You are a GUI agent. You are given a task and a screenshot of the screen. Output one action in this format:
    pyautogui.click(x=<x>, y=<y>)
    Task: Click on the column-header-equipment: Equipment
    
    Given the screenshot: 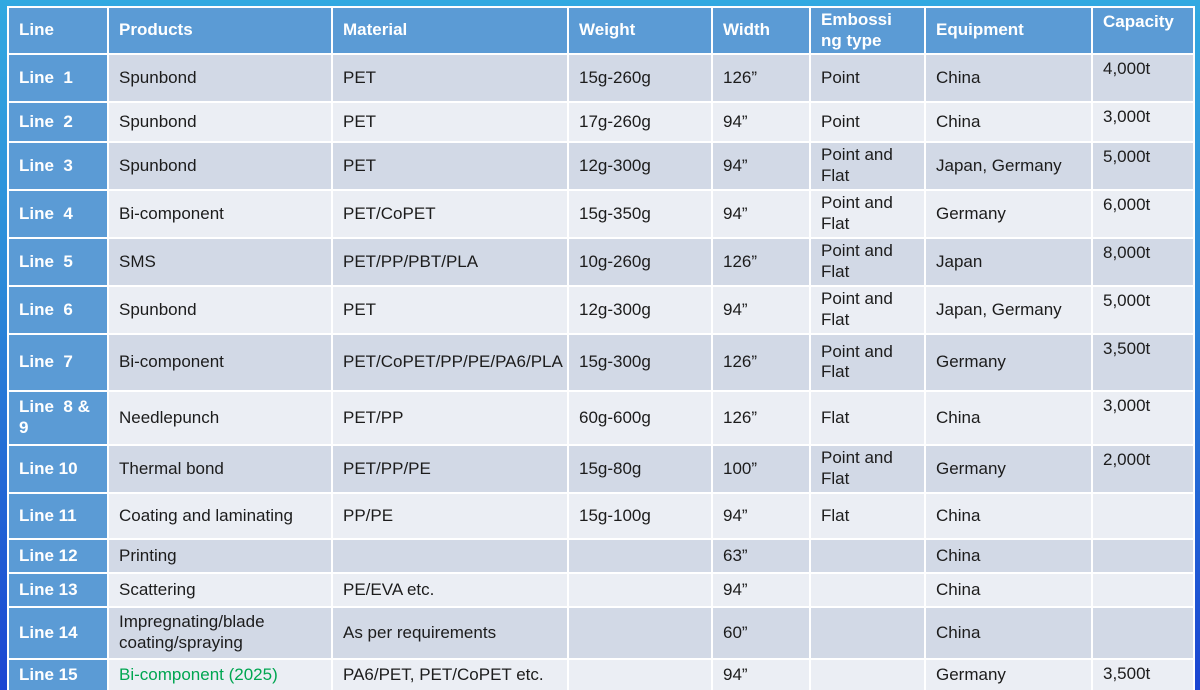 What is the action you would take?
    pyautogui.click(x=1008, y=30)
    